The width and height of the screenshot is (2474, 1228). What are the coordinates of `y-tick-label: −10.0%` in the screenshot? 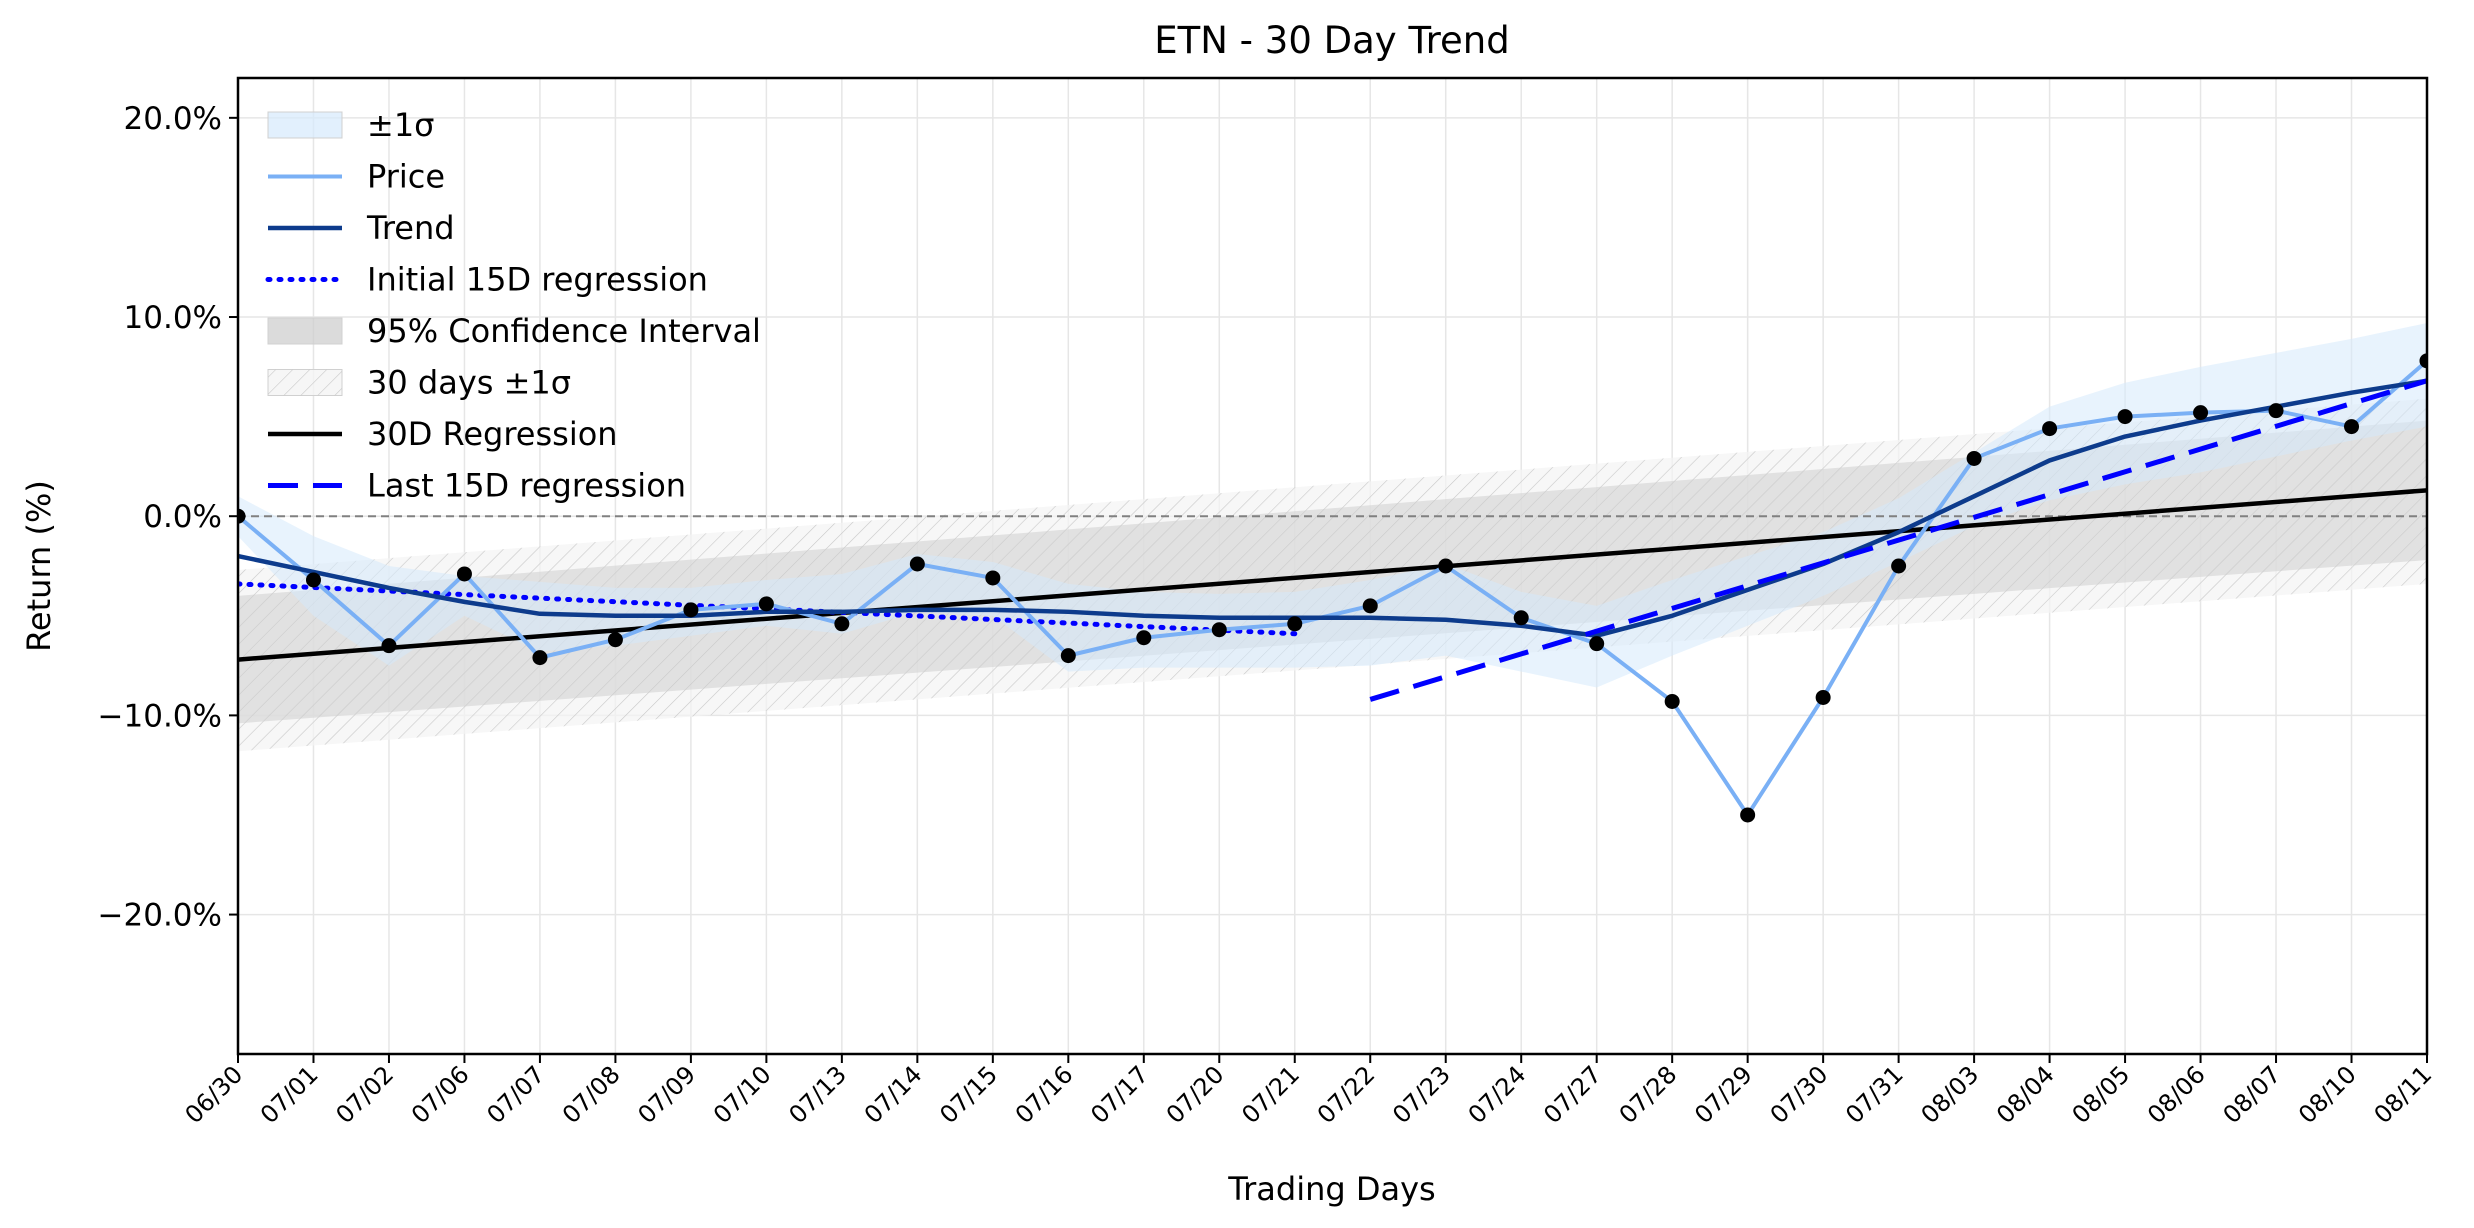 It's located at (160, 716).